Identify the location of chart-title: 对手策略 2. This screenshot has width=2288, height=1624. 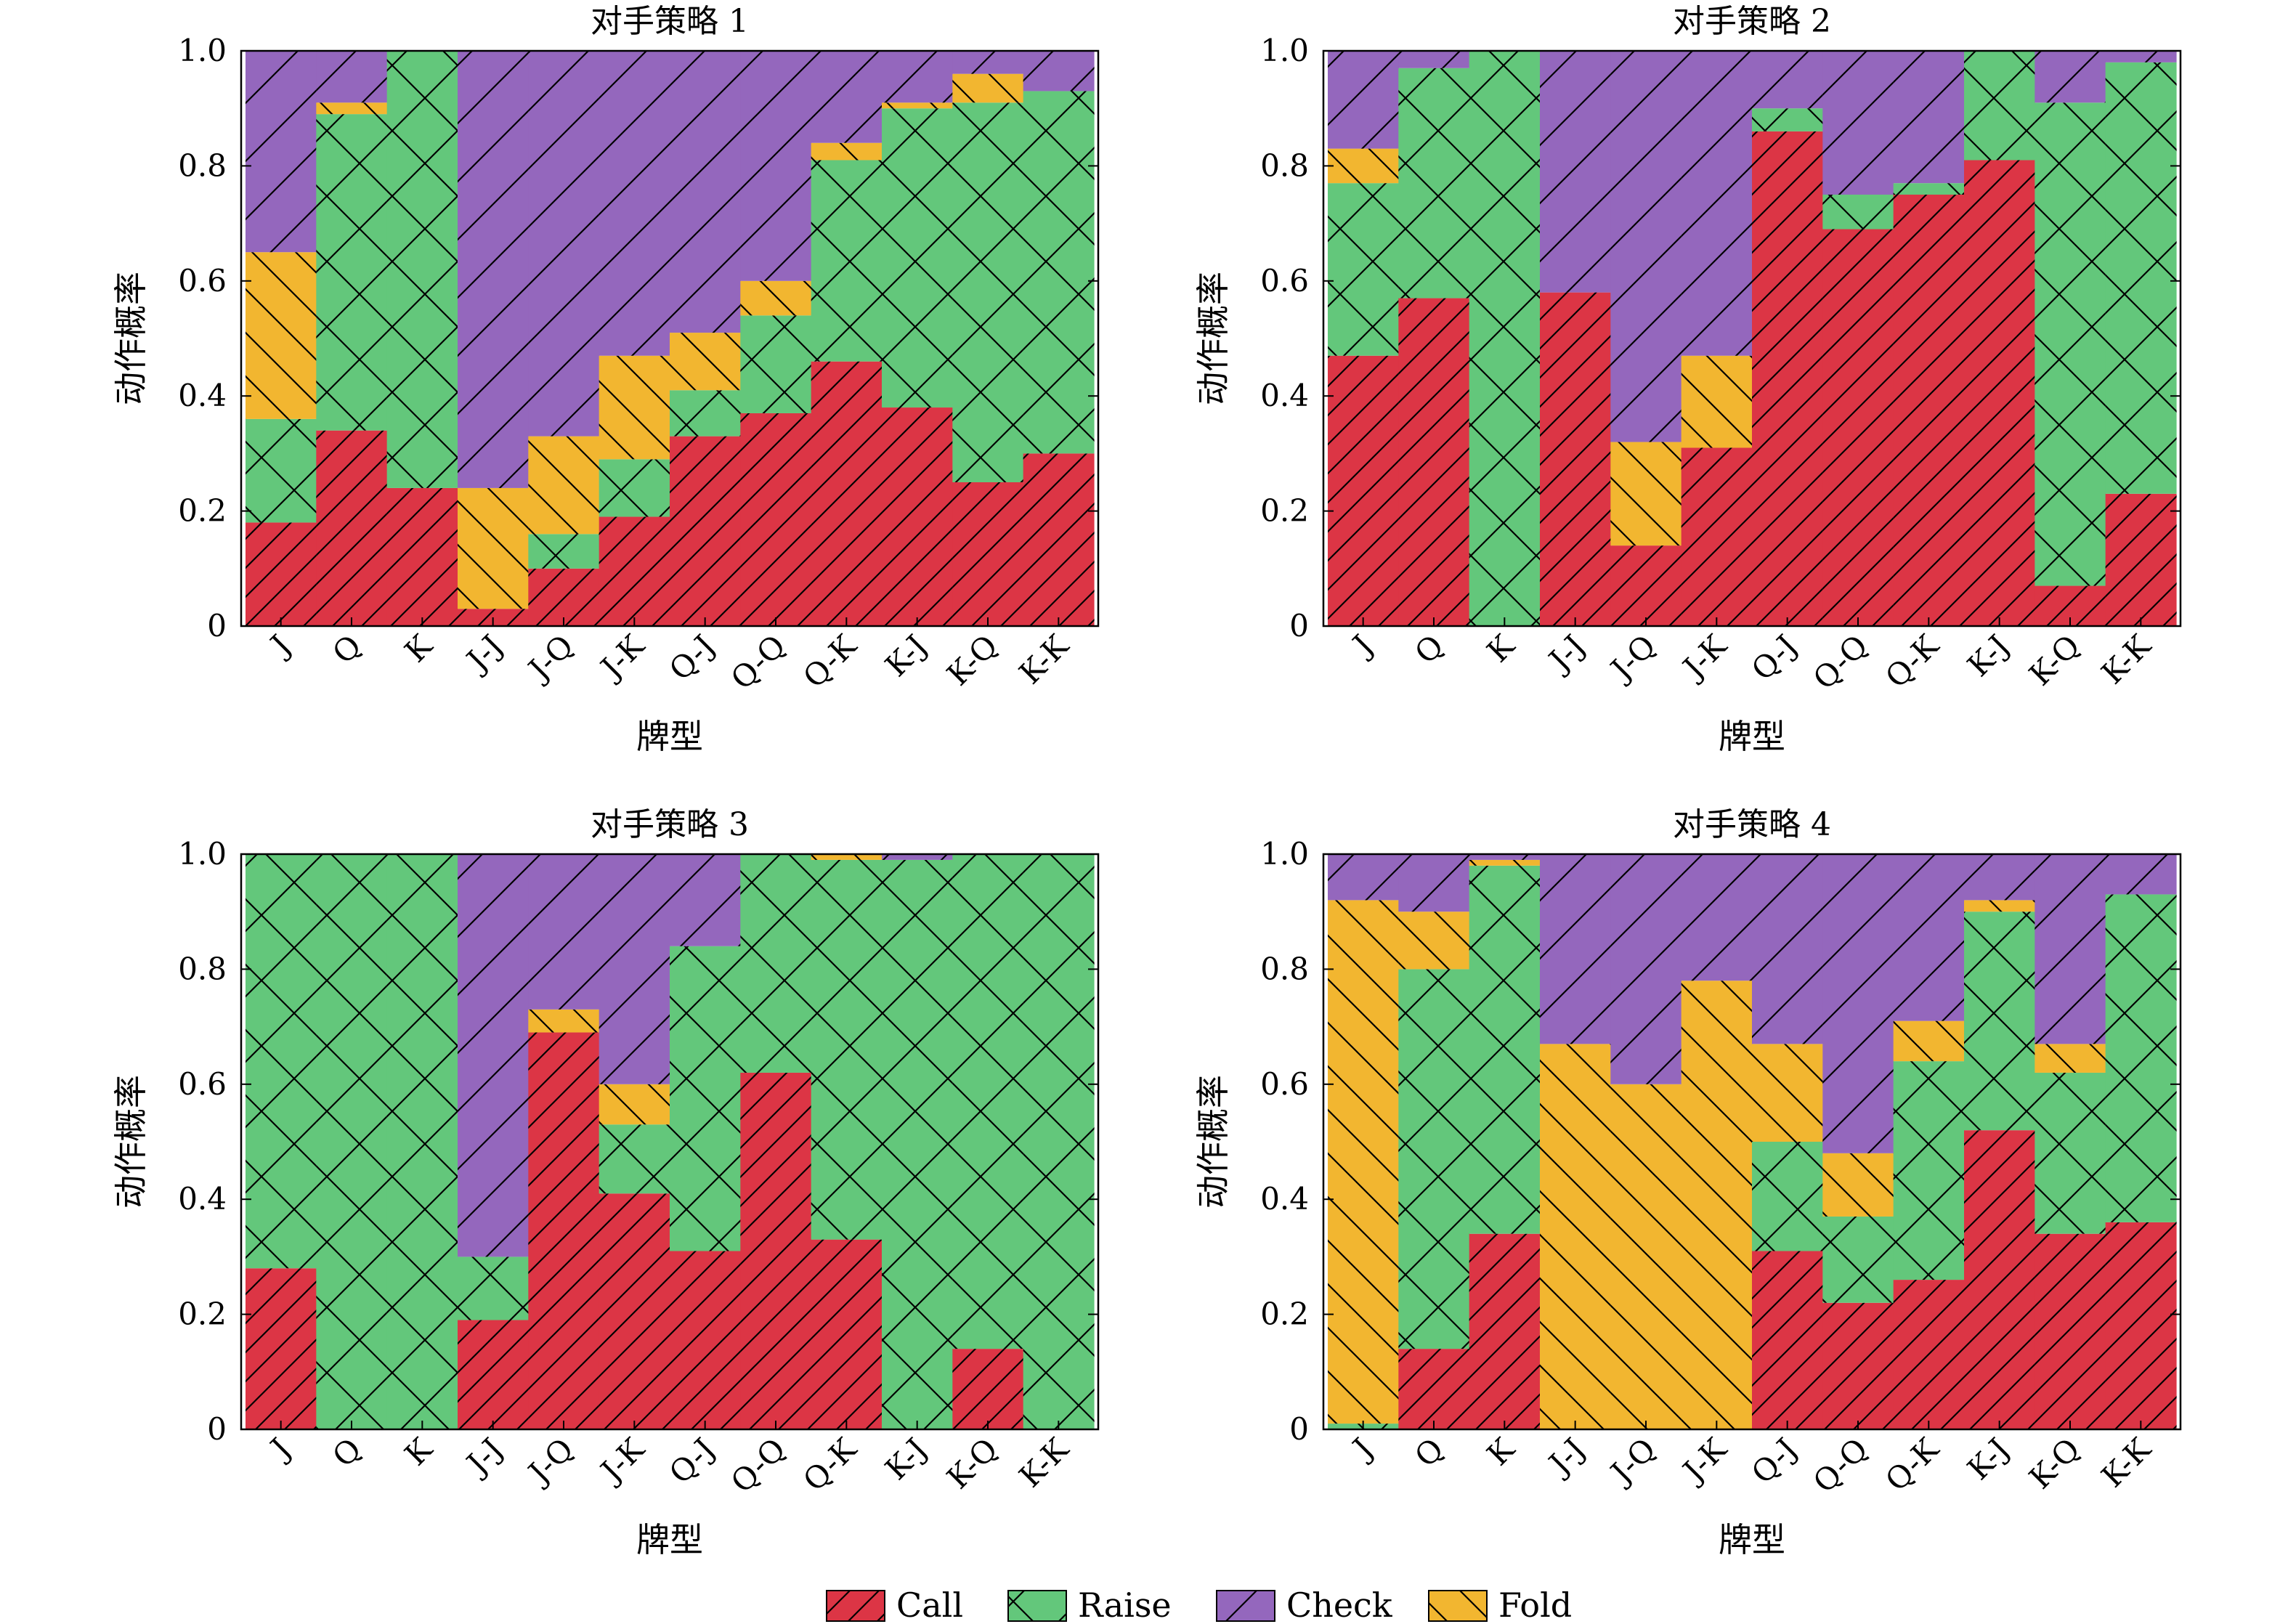
(1752, 21).